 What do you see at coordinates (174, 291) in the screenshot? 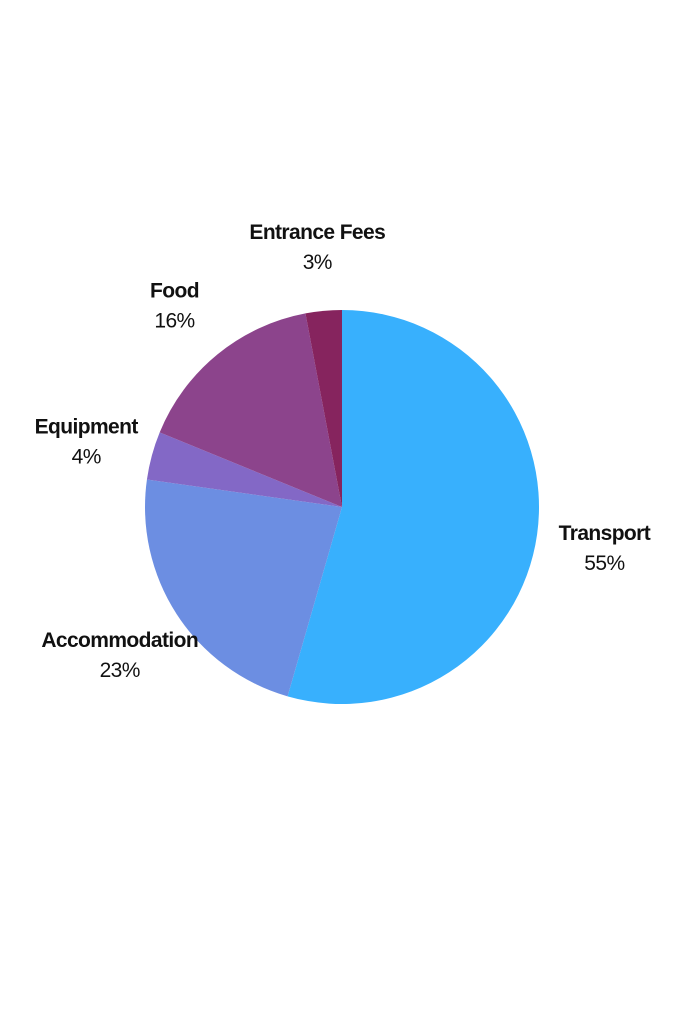
I see `pie-label-name: Food` at bounding box center [174, 291].